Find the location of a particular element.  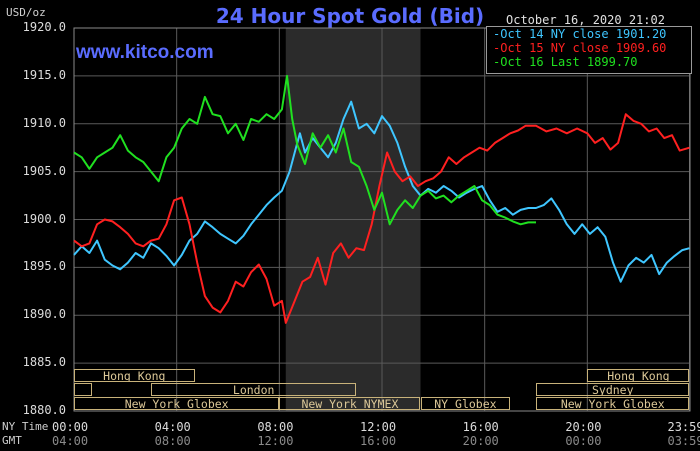

x-tick-label-gmt: 20:00 is located at coordinates (480, 441).